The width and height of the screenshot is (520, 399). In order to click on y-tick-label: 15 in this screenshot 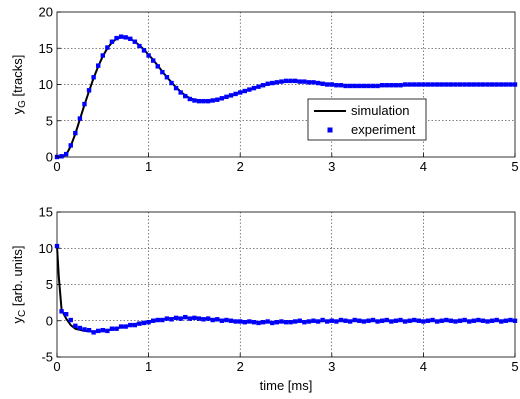, I will do `click(46, 48)`.